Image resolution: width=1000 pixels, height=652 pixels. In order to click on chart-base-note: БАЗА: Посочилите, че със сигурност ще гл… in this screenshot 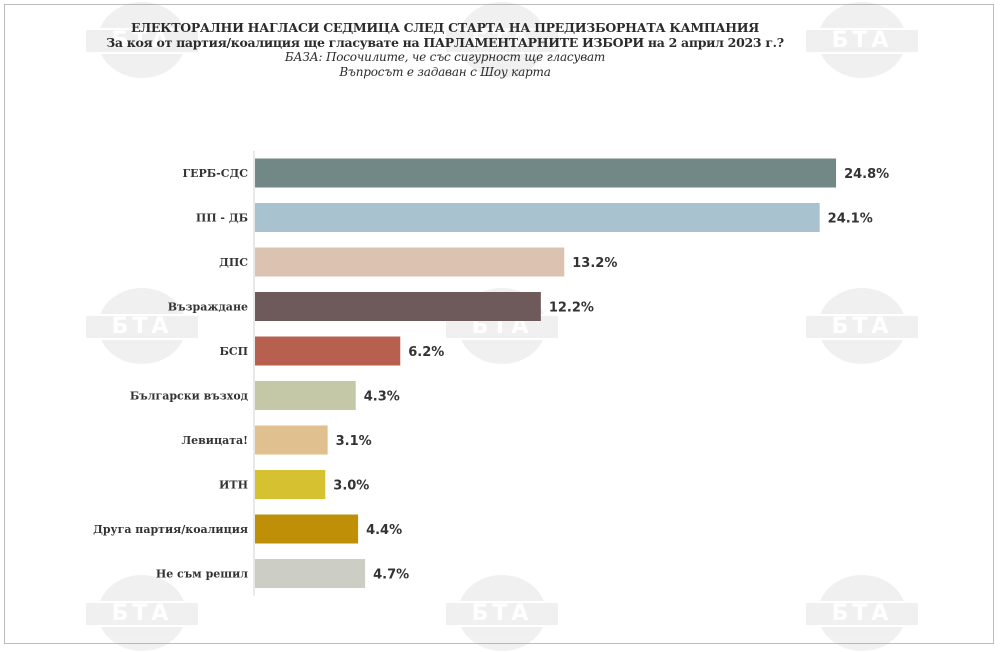, I will do `click(445, 57)`.